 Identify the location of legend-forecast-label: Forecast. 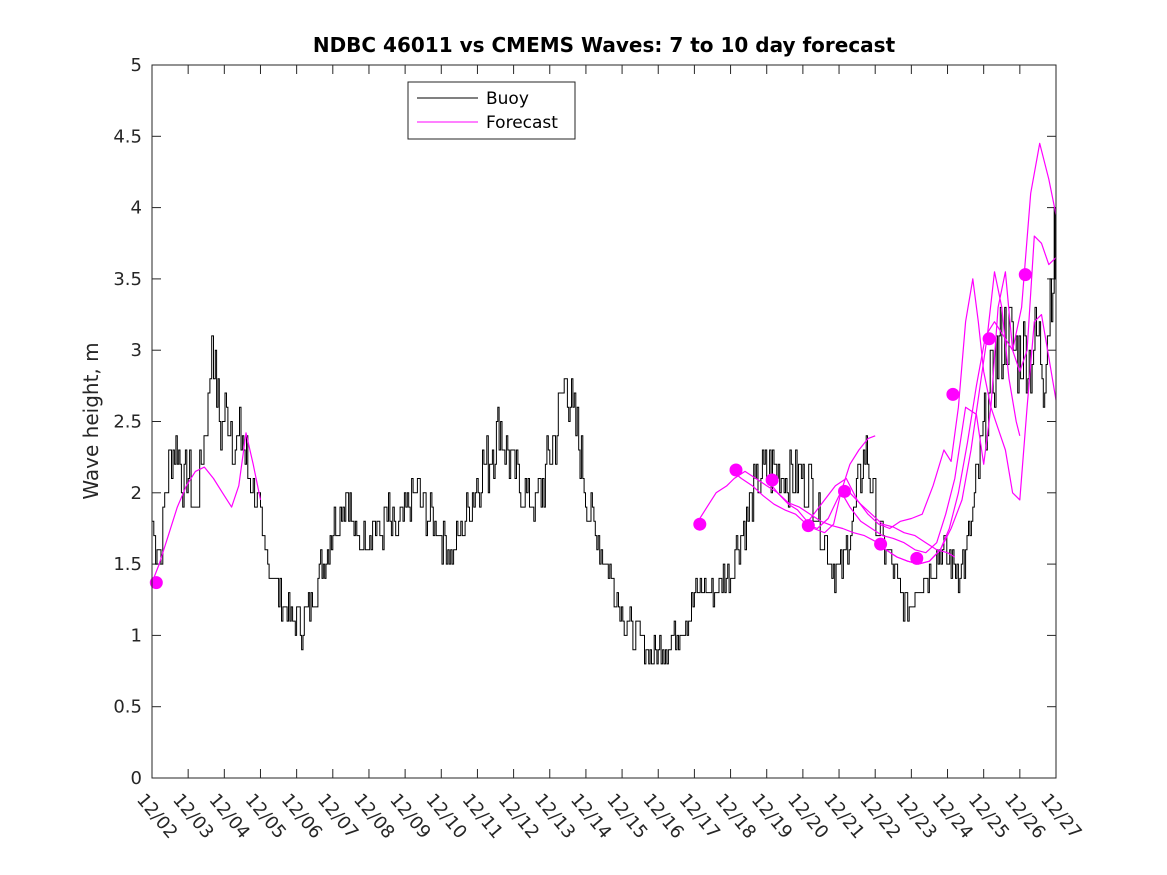
(522, 123).